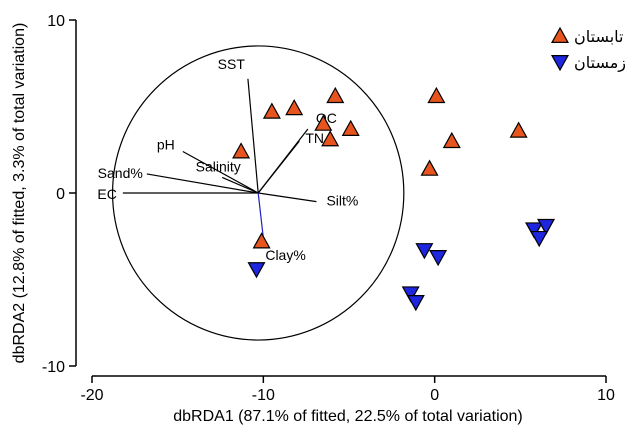 The height and width of the screenshot is (427, 633). I want to click on x-tick-label: -20, so click(91, 395).